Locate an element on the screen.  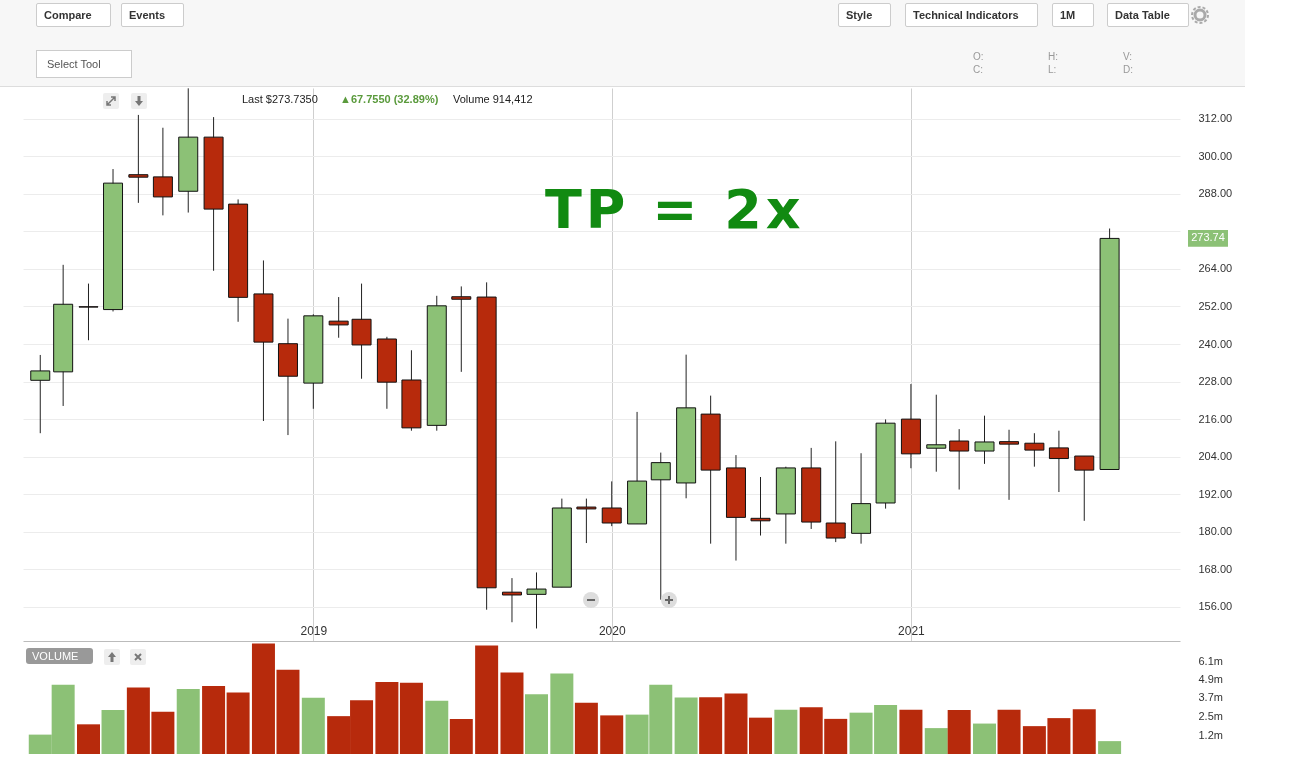
text: Events is located at coordinates (153, 15).